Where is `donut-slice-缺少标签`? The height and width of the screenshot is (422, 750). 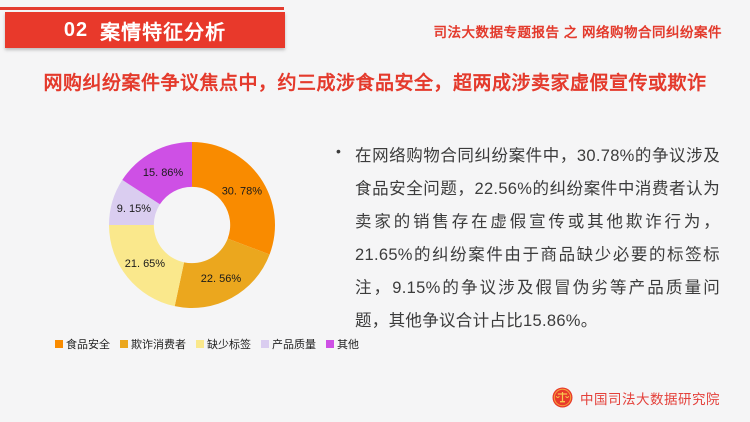 donut-slice-缺少标签 is located at coordinates (147, 266).